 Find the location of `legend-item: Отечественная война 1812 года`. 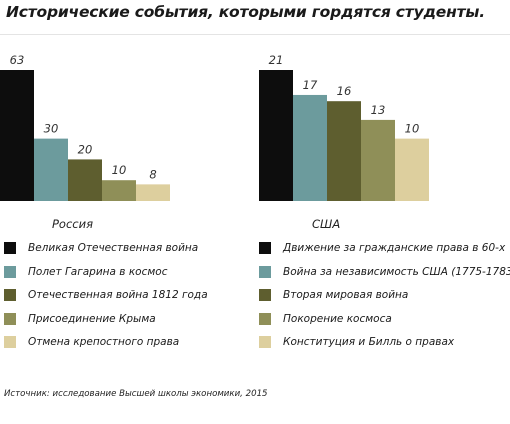

legend-item: Отечественная война 1812 года is located at coordinates (106, 300).